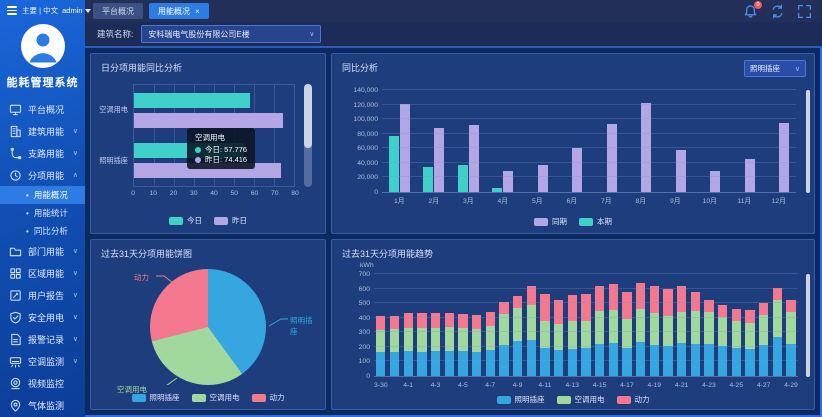  What do you see at coordinates (230, 220) in the screenshot?
I see `legend-item-昨日: 昨日` at bounding box center [230, 220].